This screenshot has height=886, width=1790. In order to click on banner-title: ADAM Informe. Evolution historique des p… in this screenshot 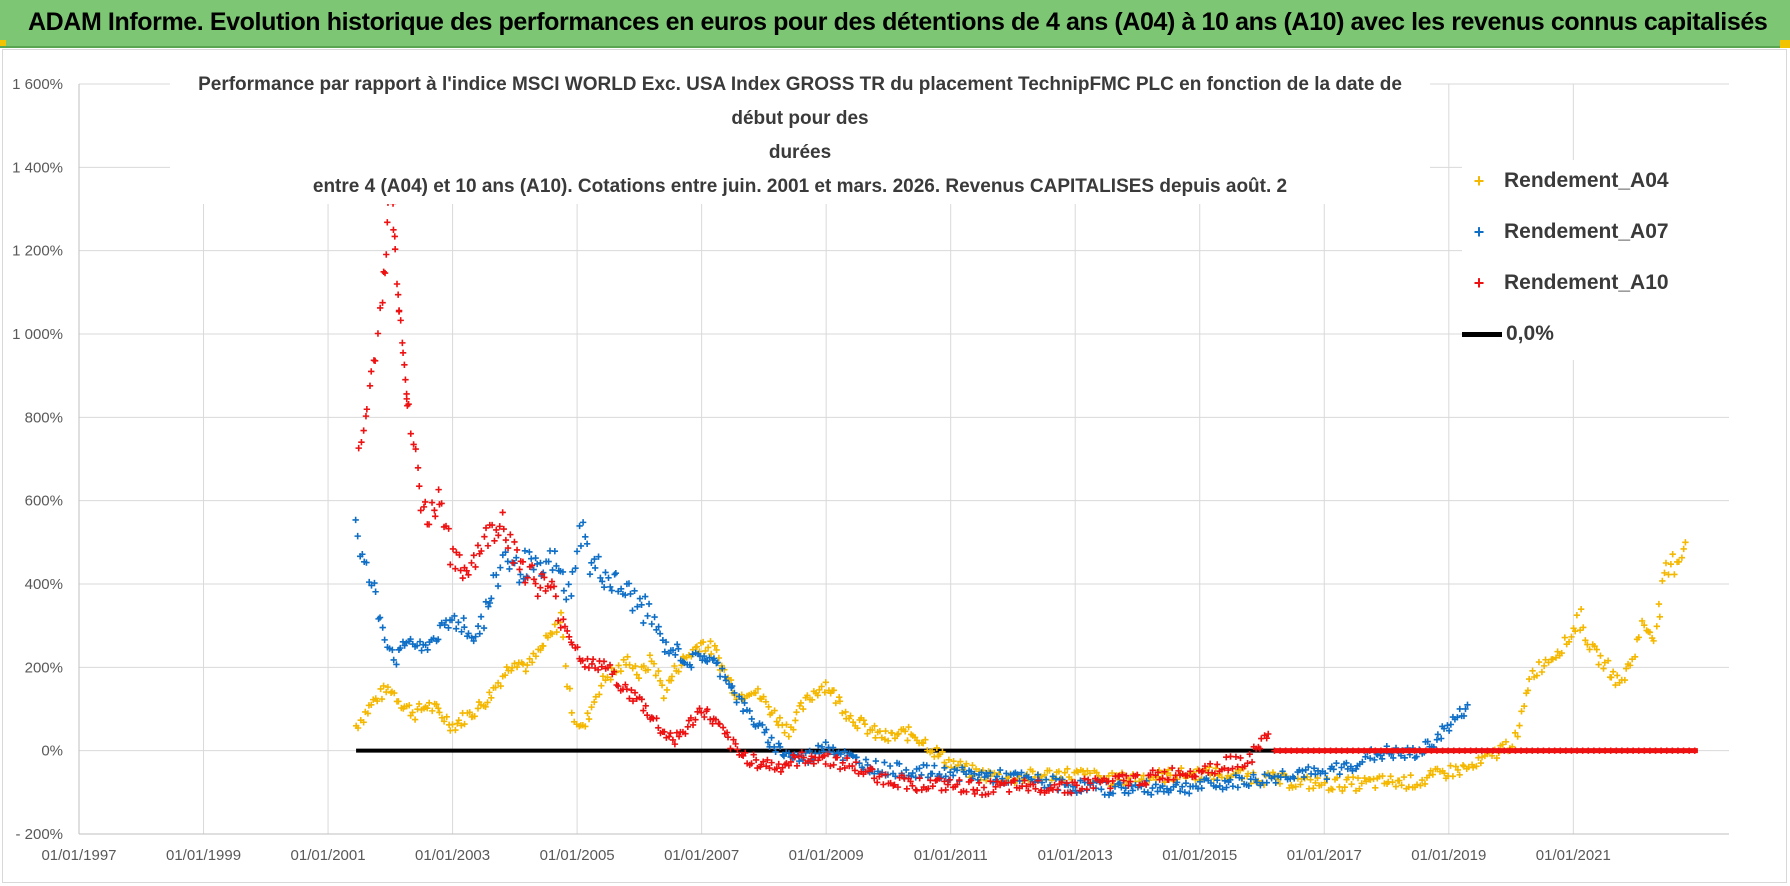, I will do `click(898, 22)`.